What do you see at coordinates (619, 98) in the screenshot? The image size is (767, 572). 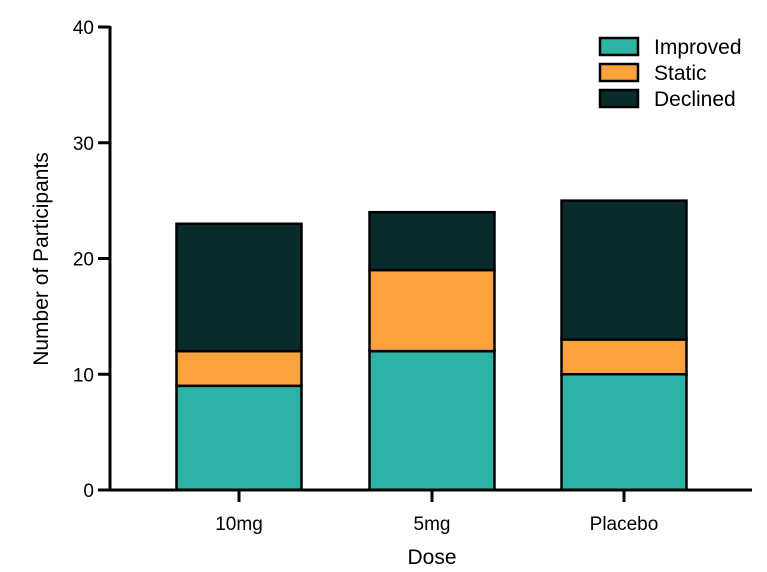 I see `legend-swatch-declined` at bounding box center [619, 98].